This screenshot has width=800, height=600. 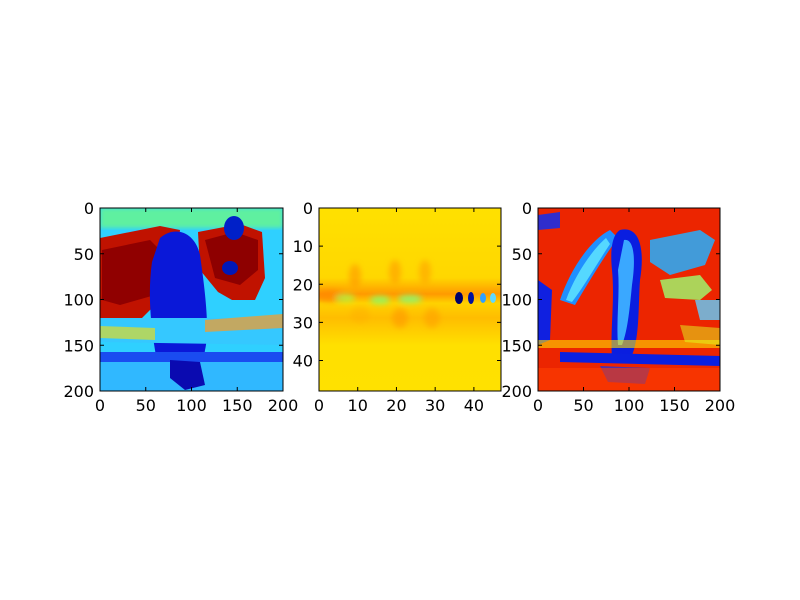 I want to click on heatmap-2-xtick-label-3: 30, so click(x=435, y=405).